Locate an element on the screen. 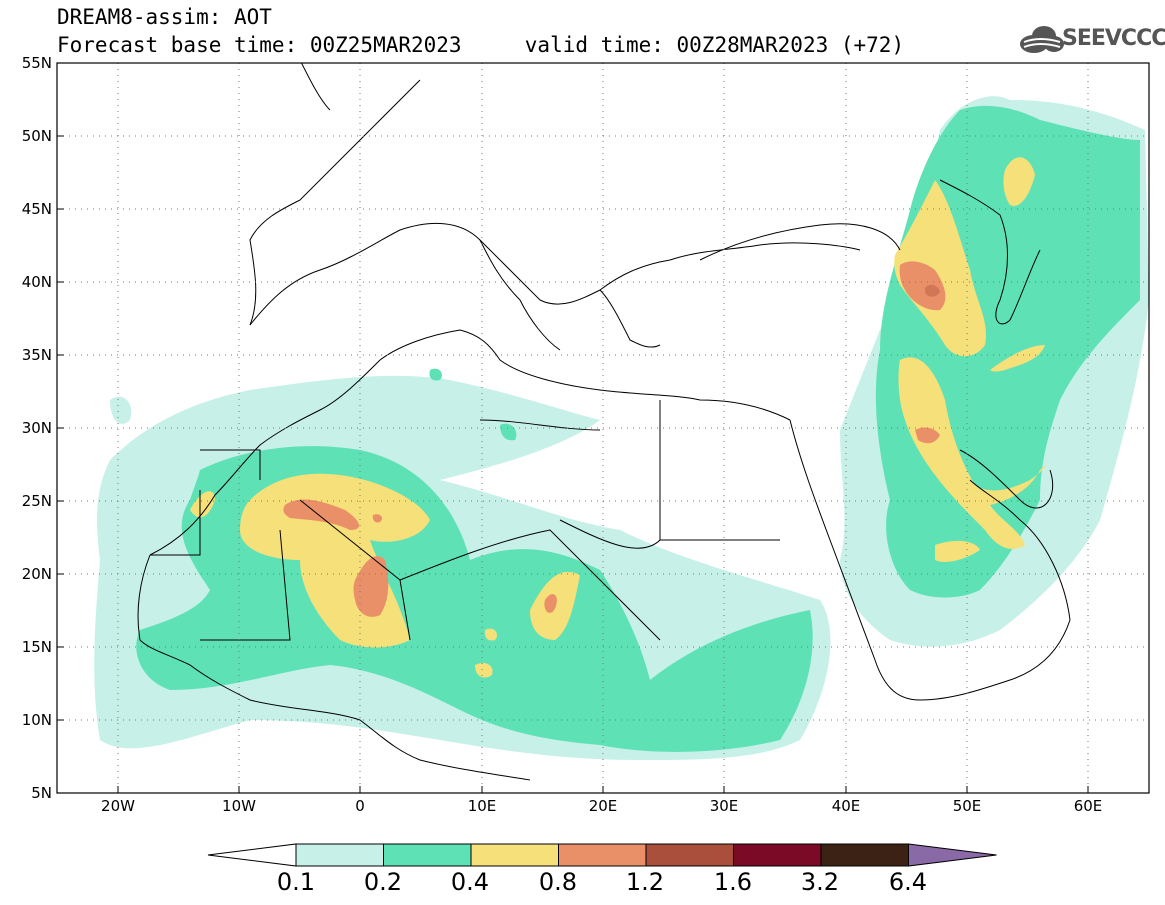 The width and height of the screenshot is (1165, 905). colorbar-label-6.4: 6.4 is located at coordinates (908, 882).